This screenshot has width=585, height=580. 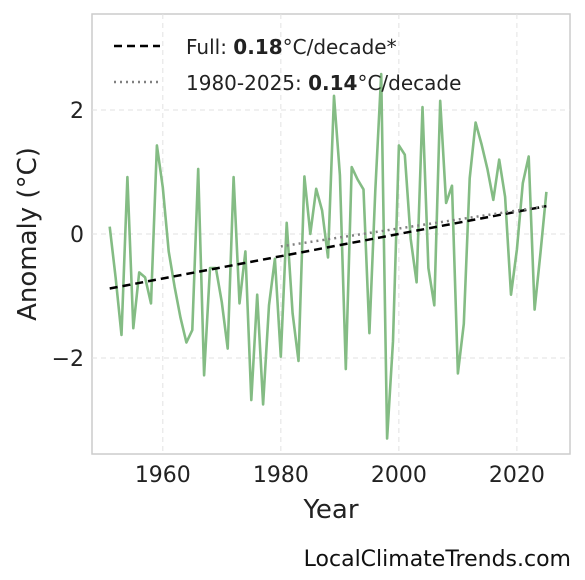 I want to click on y-tick-label: −2, so click(x=68, y=359).